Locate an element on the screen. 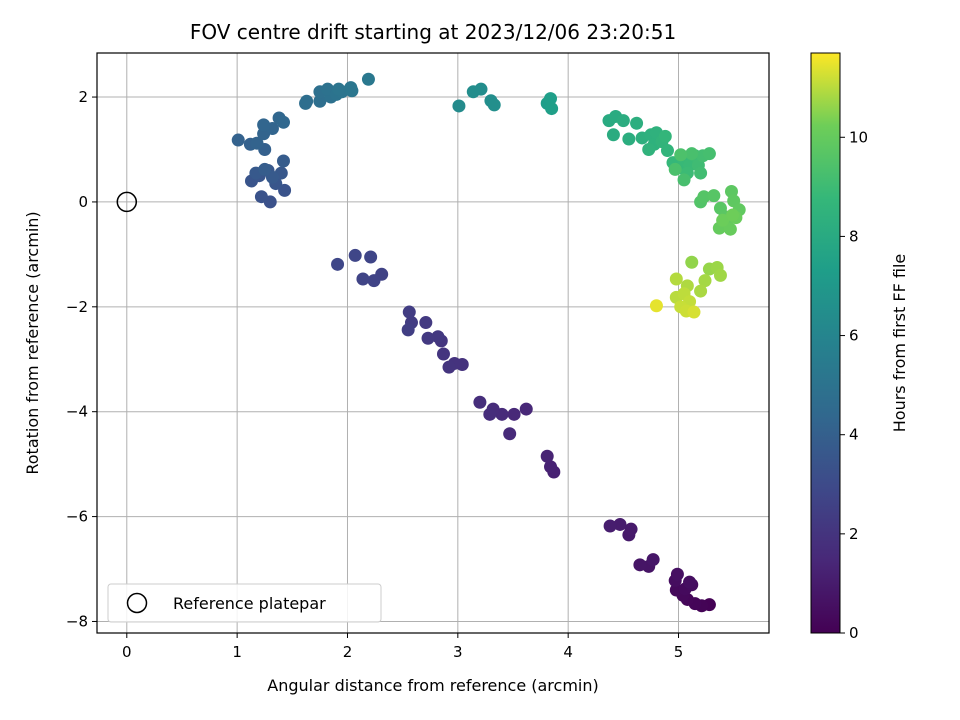 Image resolution: width=960 pixels, height=720 pixels. x-tick-label: 0 is located at coordinates (127, 652).